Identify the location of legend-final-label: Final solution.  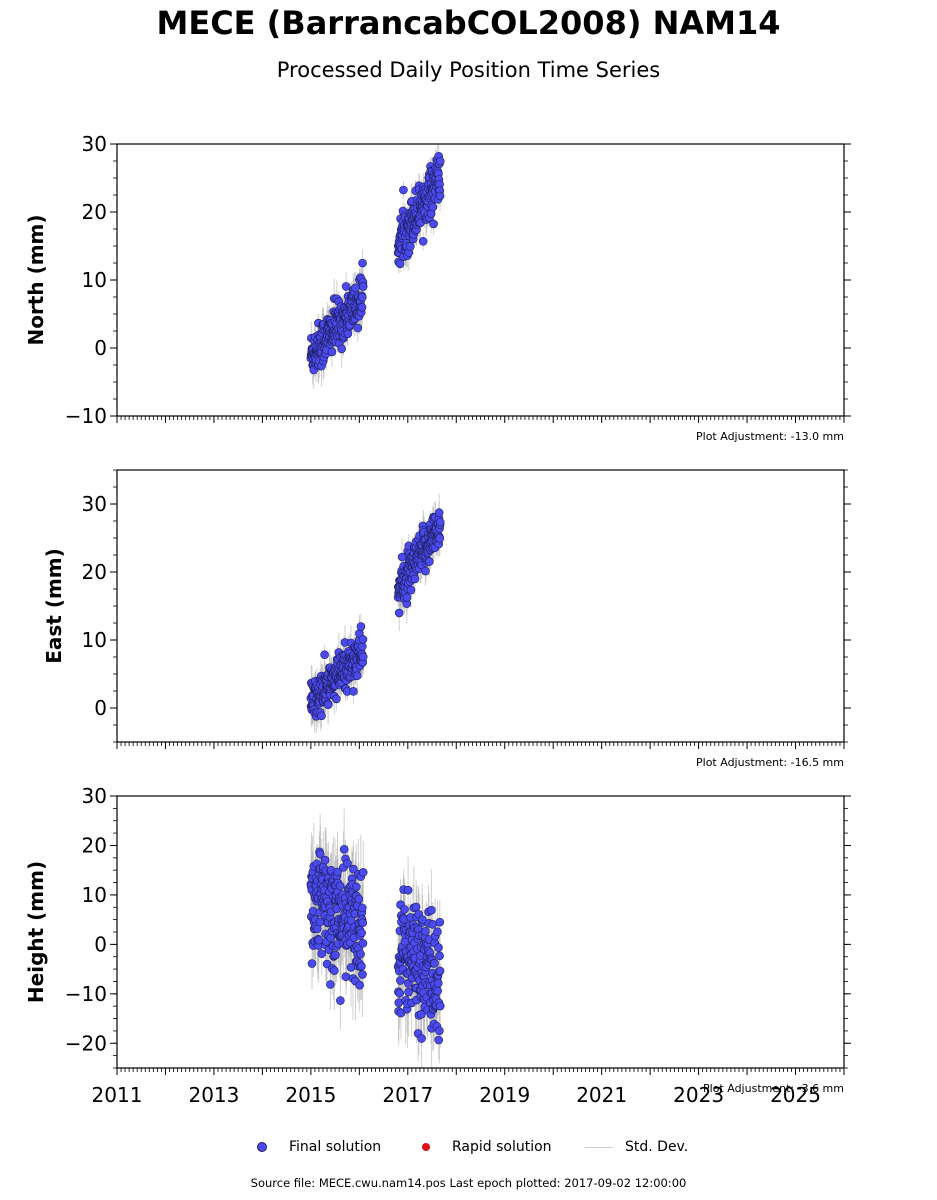
(335, 1147).